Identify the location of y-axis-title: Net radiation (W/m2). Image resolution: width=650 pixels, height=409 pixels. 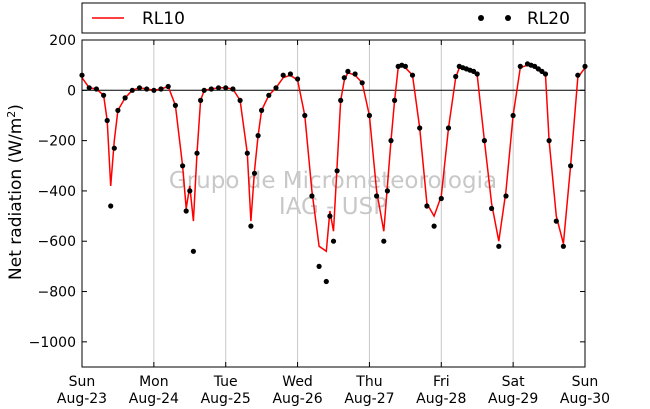
(16, 192).